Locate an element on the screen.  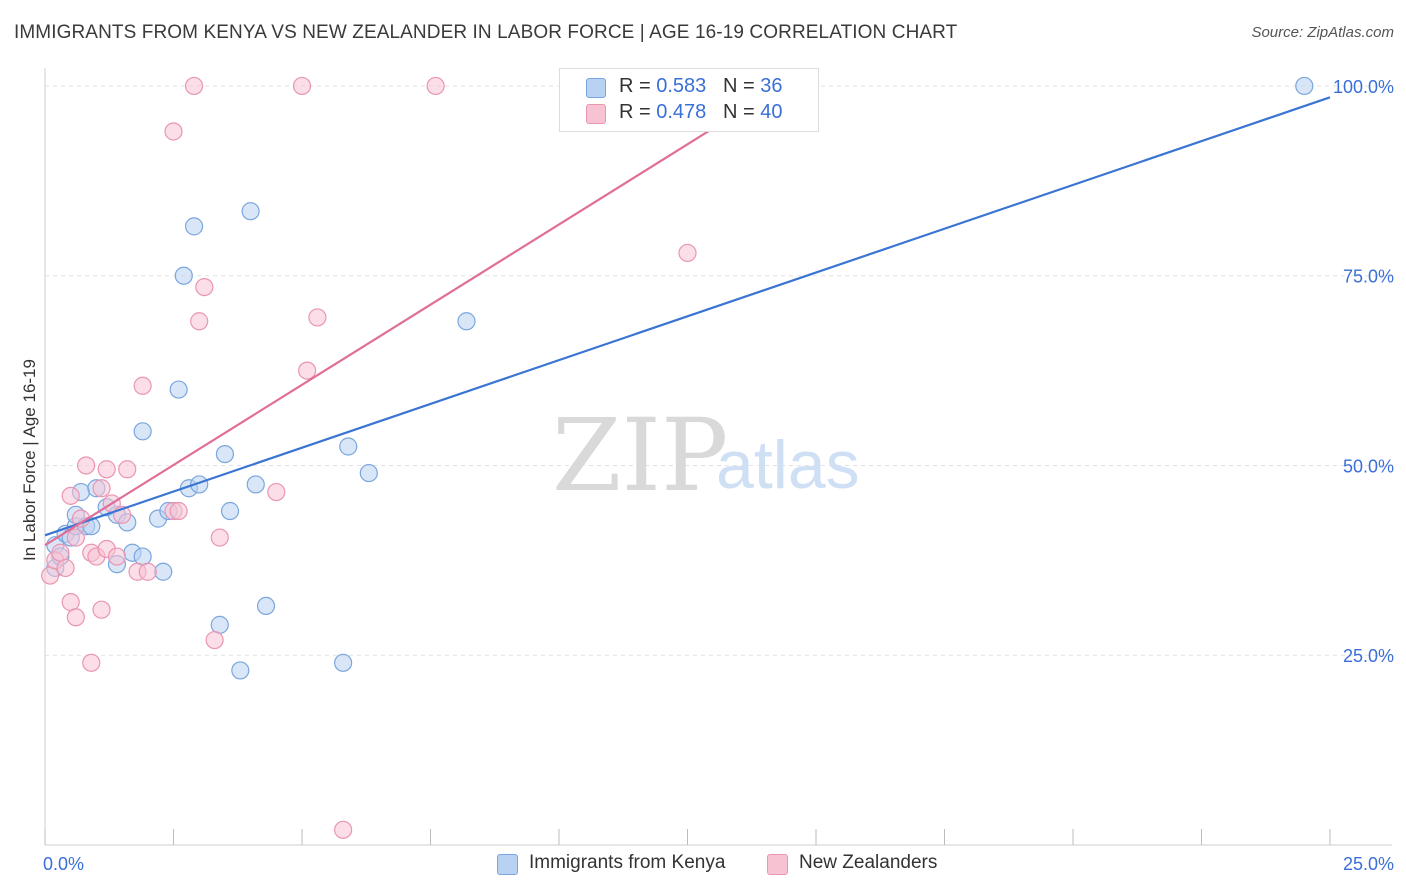
watermark-zip-text: ZIP is located at coordinates (640, 455).